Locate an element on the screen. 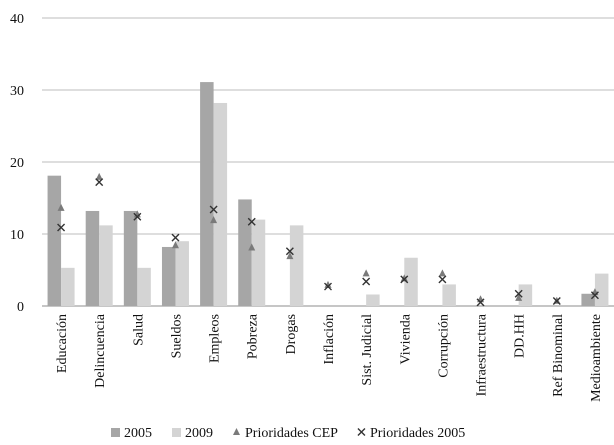 This screenshot has height=445, width=614. y-tick-label: 30 is located at coordinates (17, 91).